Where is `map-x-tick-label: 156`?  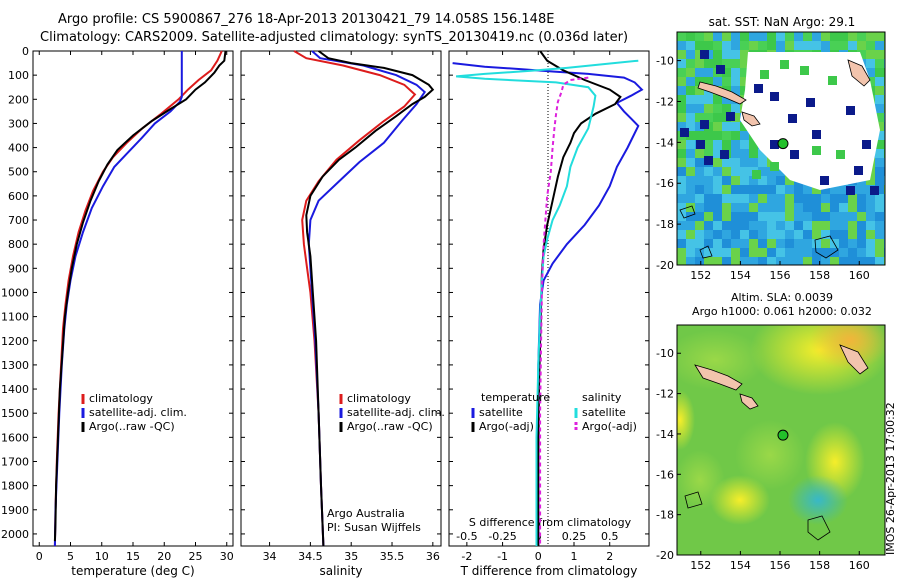
map-x-tick-label: 156 is located at coordinates (780, 275).